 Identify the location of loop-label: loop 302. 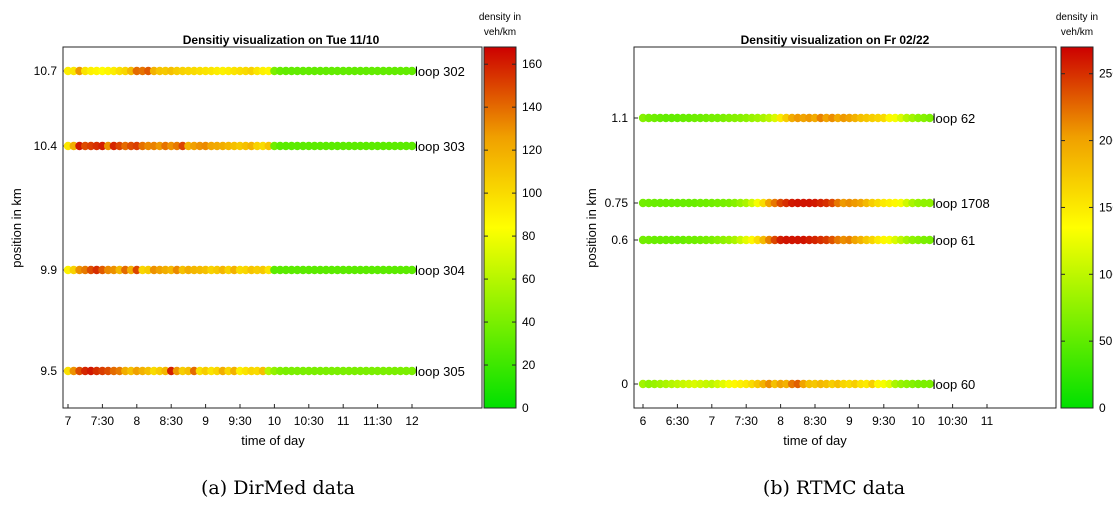
(440, 71).